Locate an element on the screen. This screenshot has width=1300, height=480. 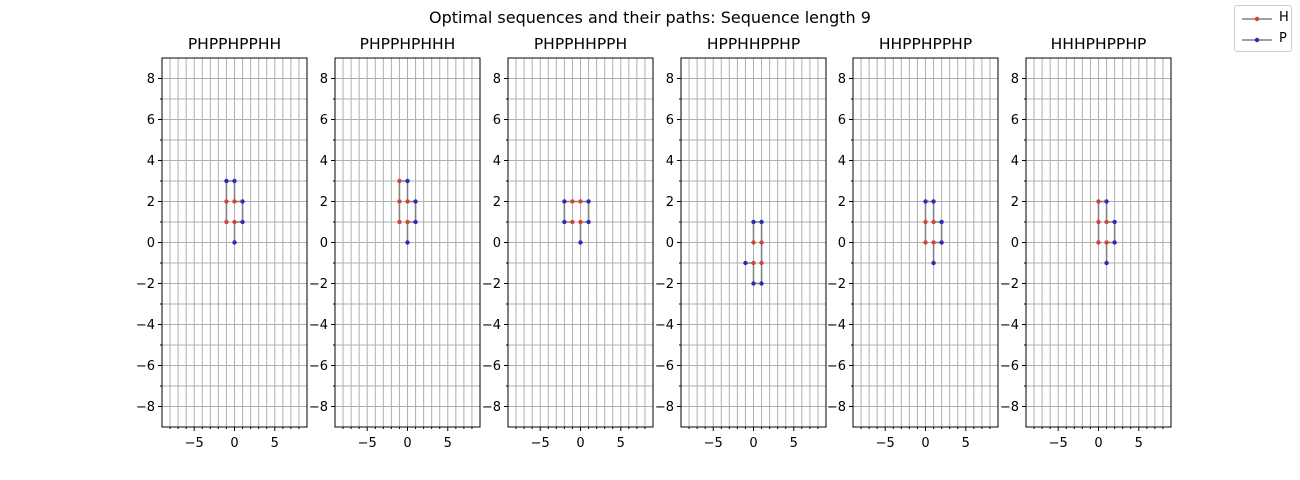
legend-label-p: P is located at coordinates (1283, 38).